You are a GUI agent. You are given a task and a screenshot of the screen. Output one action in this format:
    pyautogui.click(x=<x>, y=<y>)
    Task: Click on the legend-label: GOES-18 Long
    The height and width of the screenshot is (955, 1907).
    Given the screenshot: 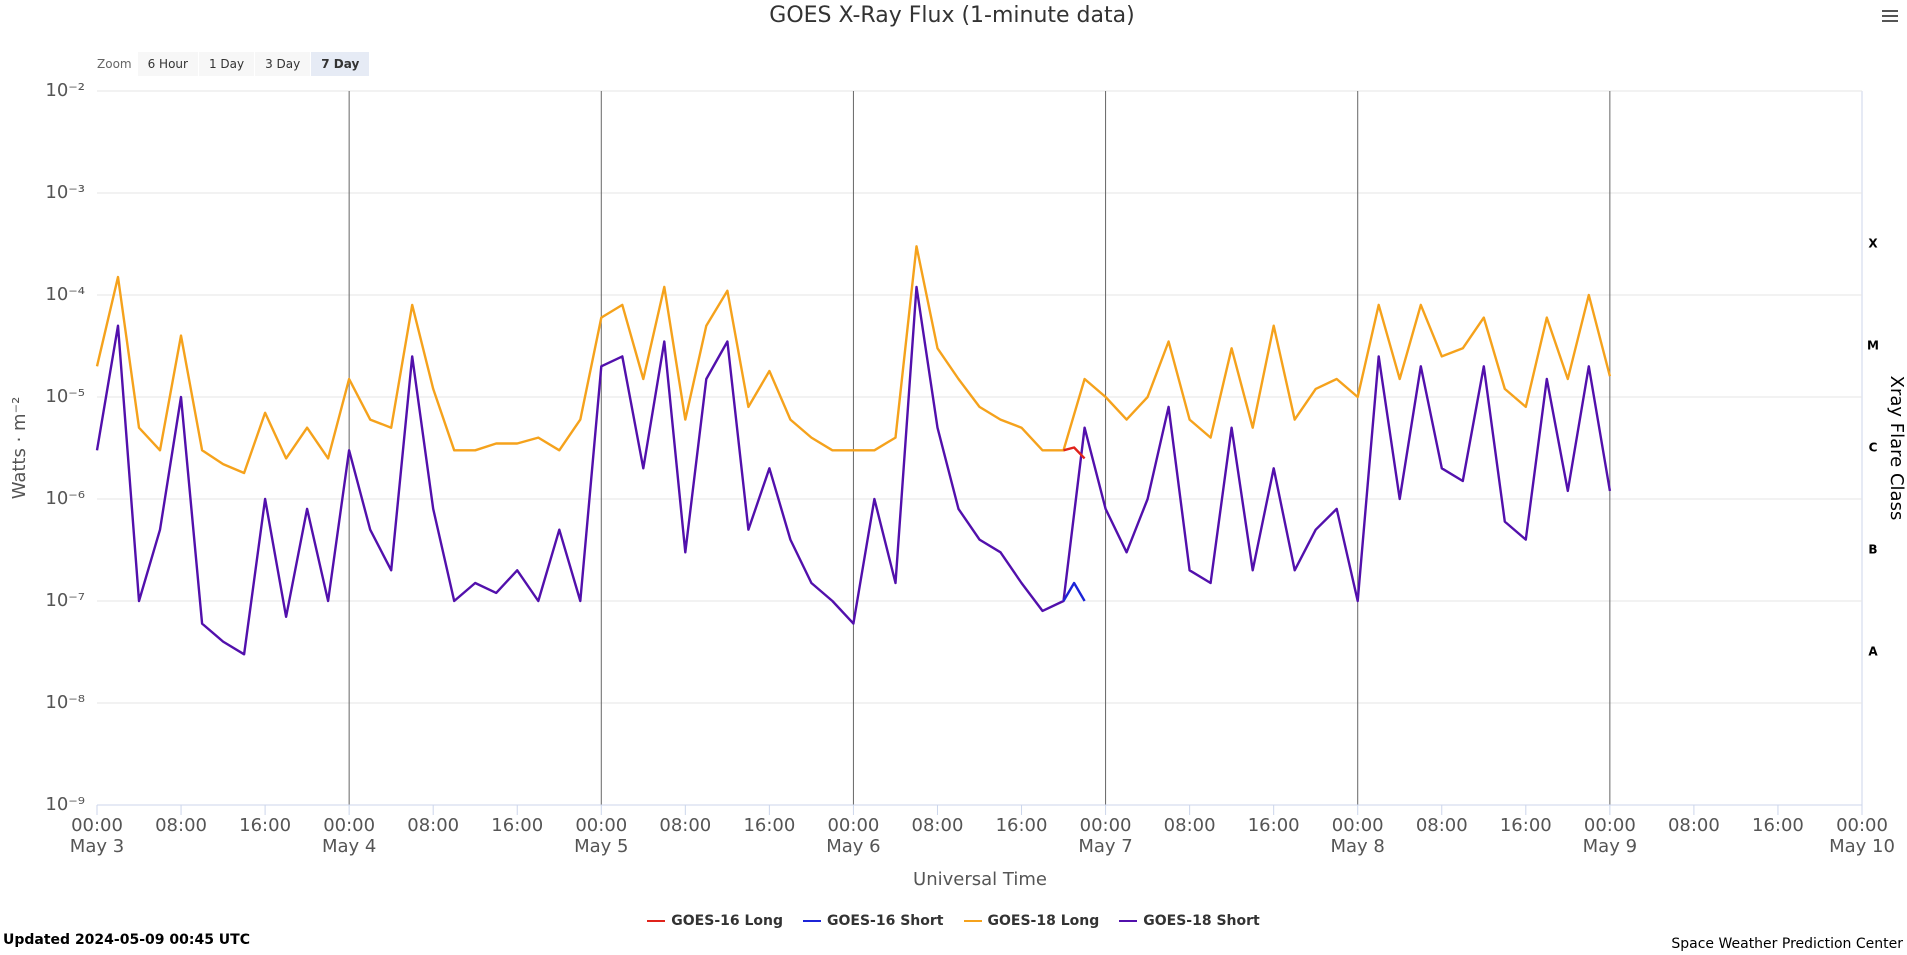 What is the action you would take?
    pyautogui.click(x=1043, y=921)
    